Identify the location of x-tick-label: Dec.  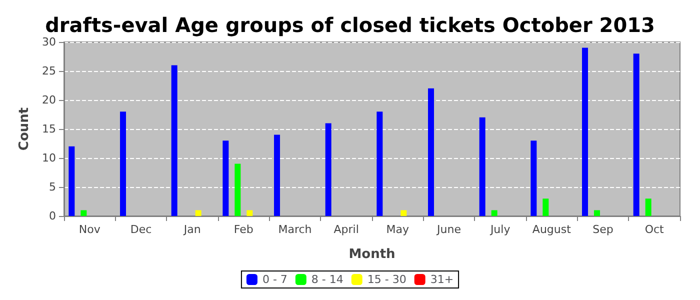
(141, 229).